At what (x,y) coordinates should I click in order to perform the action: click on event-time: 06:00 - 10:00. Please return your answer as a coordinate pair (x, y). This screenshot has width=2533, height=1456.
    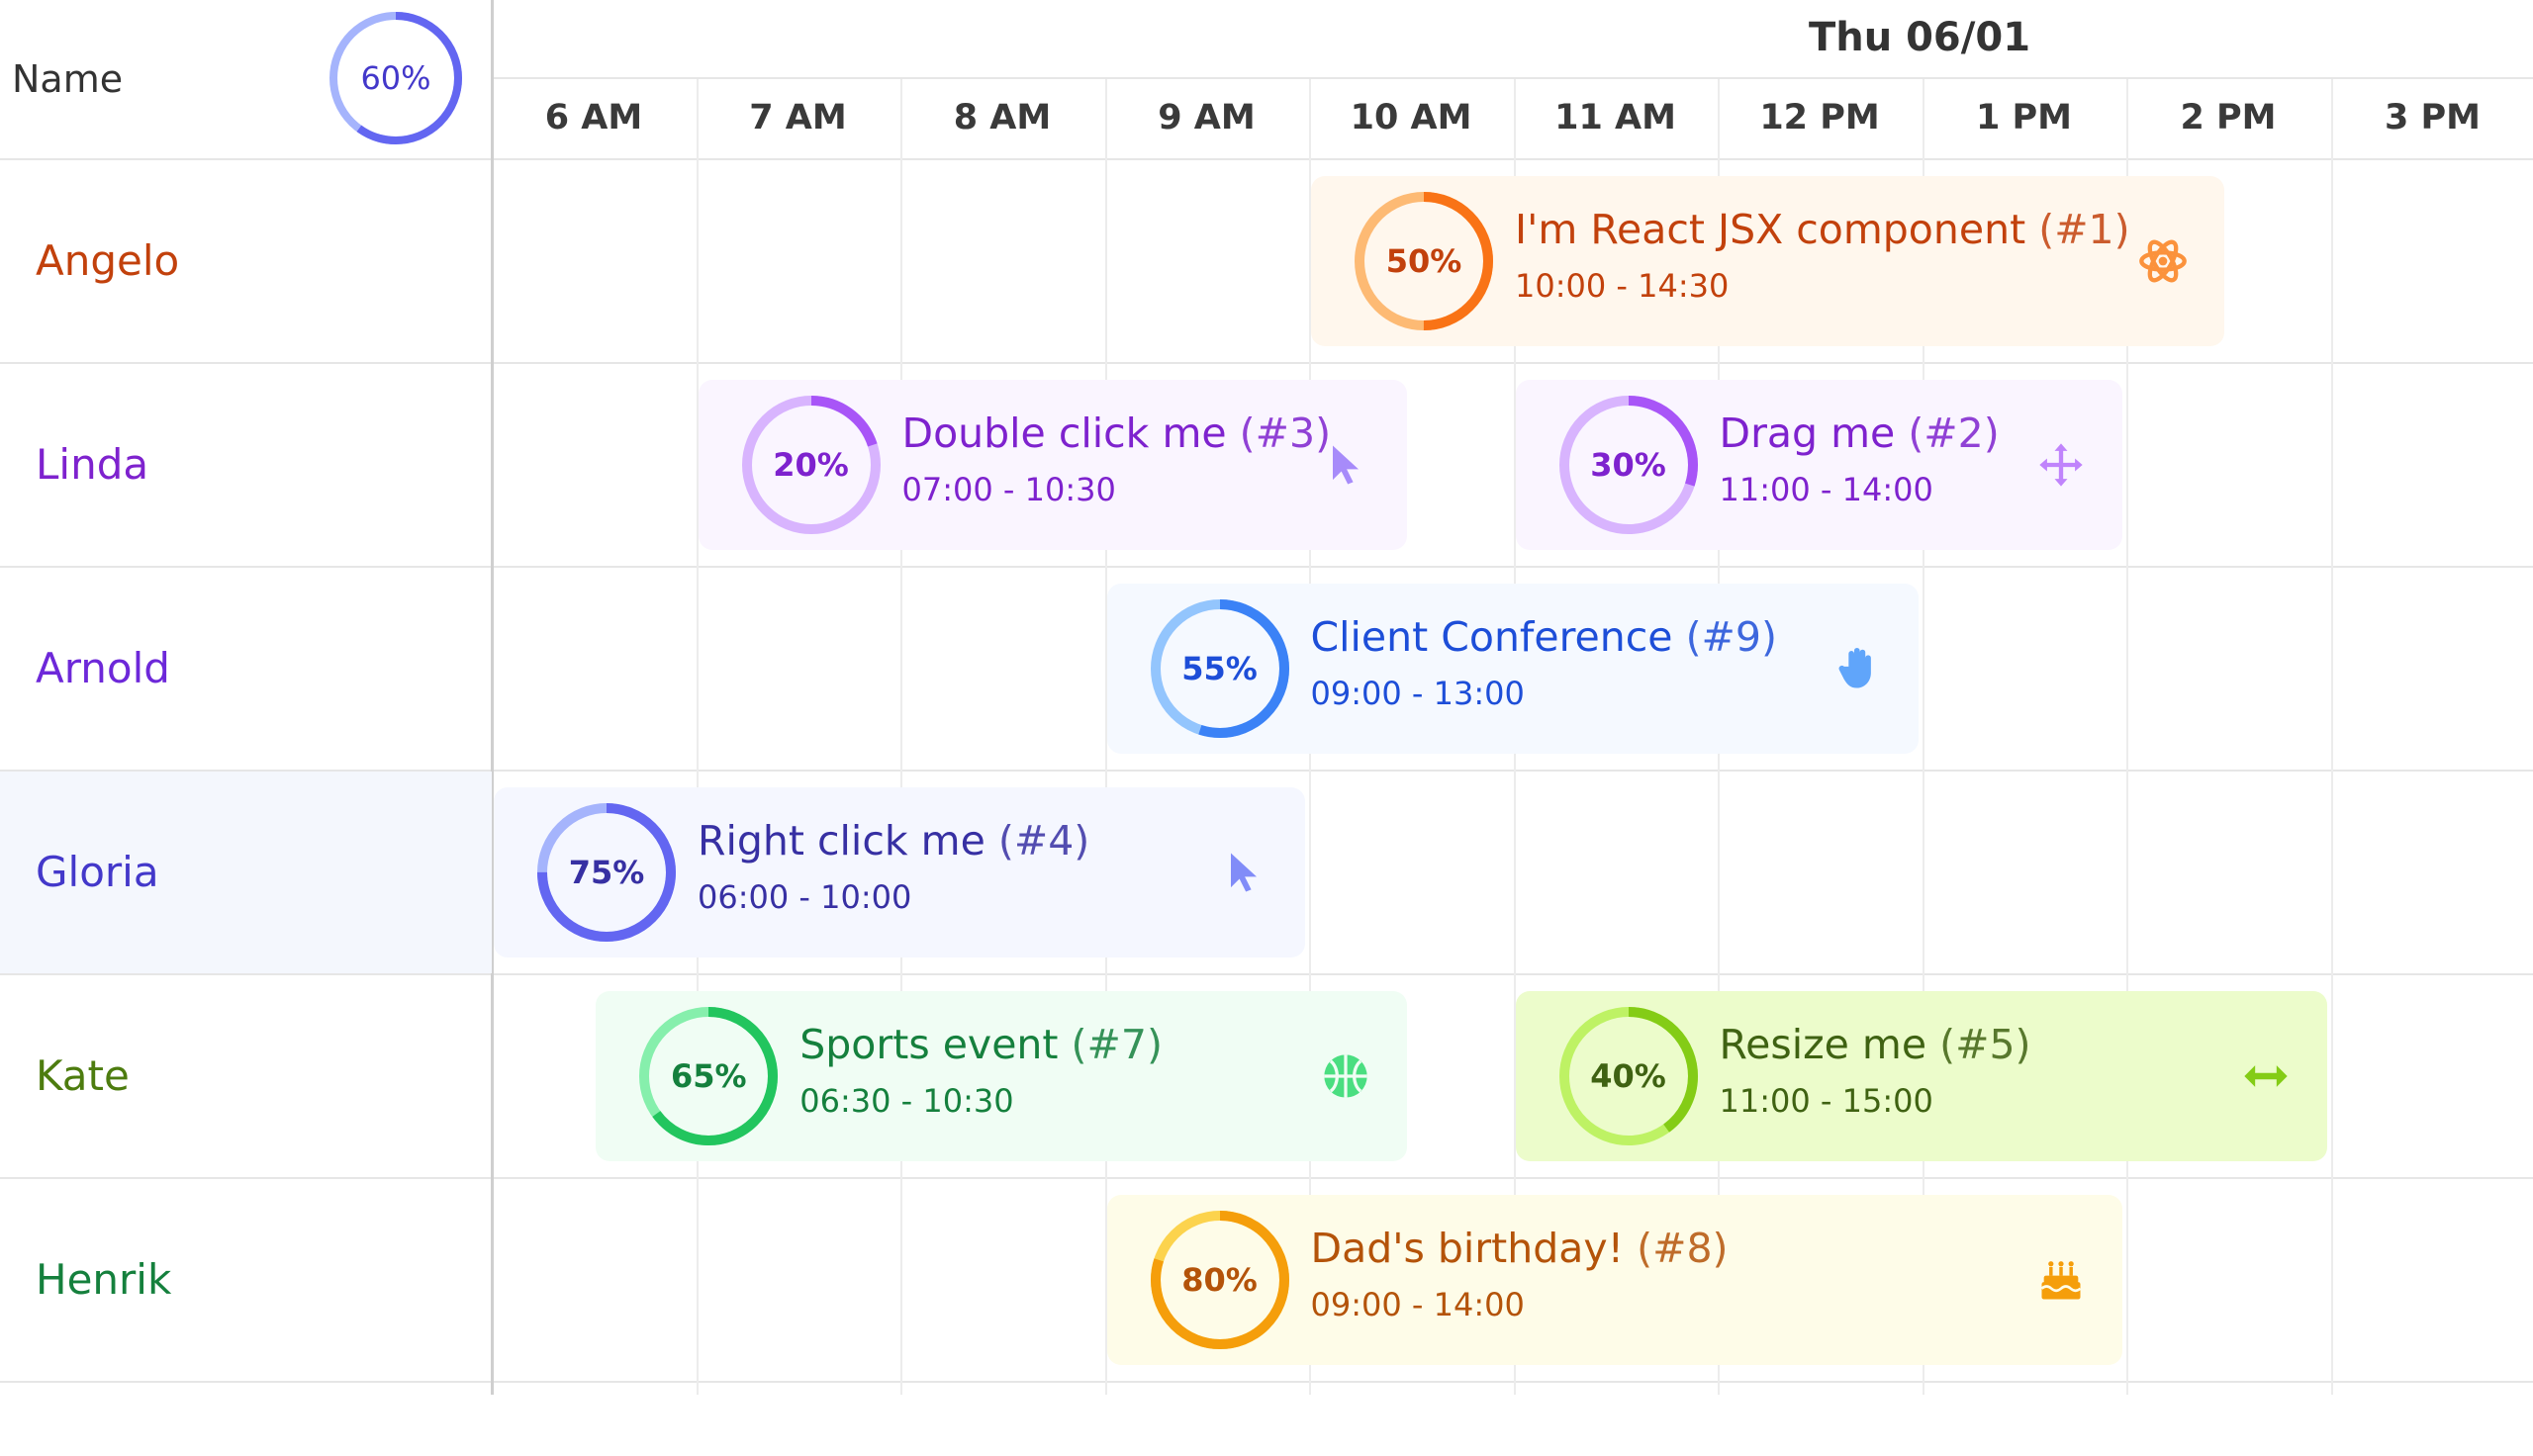
    Looking at the image, I should click on (805, 897).